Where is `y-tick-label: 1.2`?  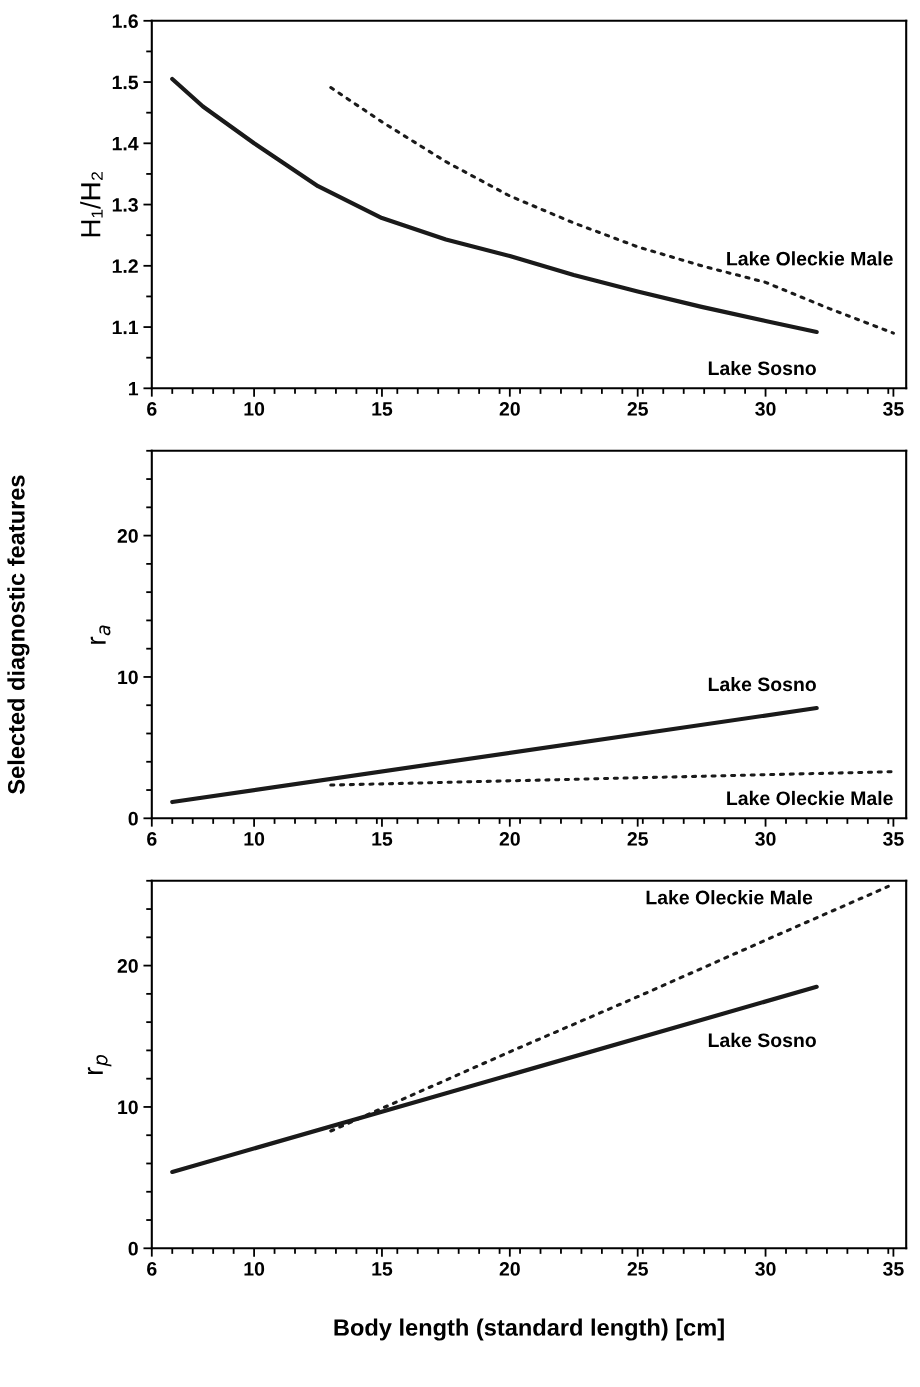 y-tick-label: 1.2 is located at coordinates (125, 266).